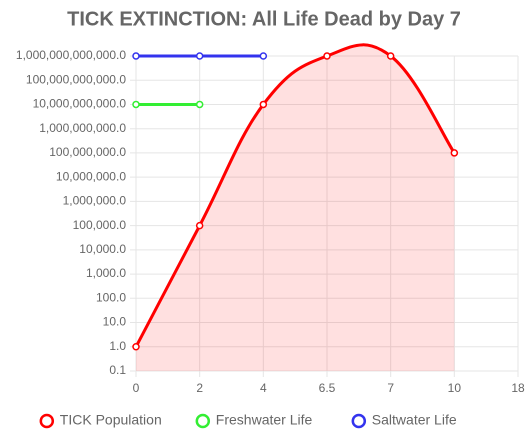 Image resolution: width=529 pixels, height=440 pixels. What do you see at coordinates (263, 388) in the screenshot?
I see `x-tick-label: 4` at bounding box center [263, 388].